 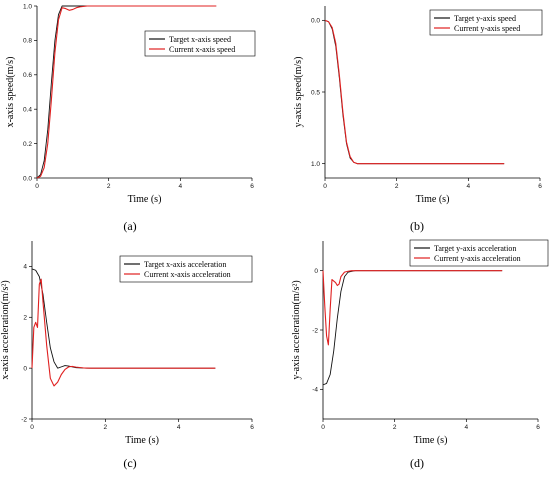 I want to click on legend-entry-label: Target y-axis acceleration, so click(x=475, y=248).